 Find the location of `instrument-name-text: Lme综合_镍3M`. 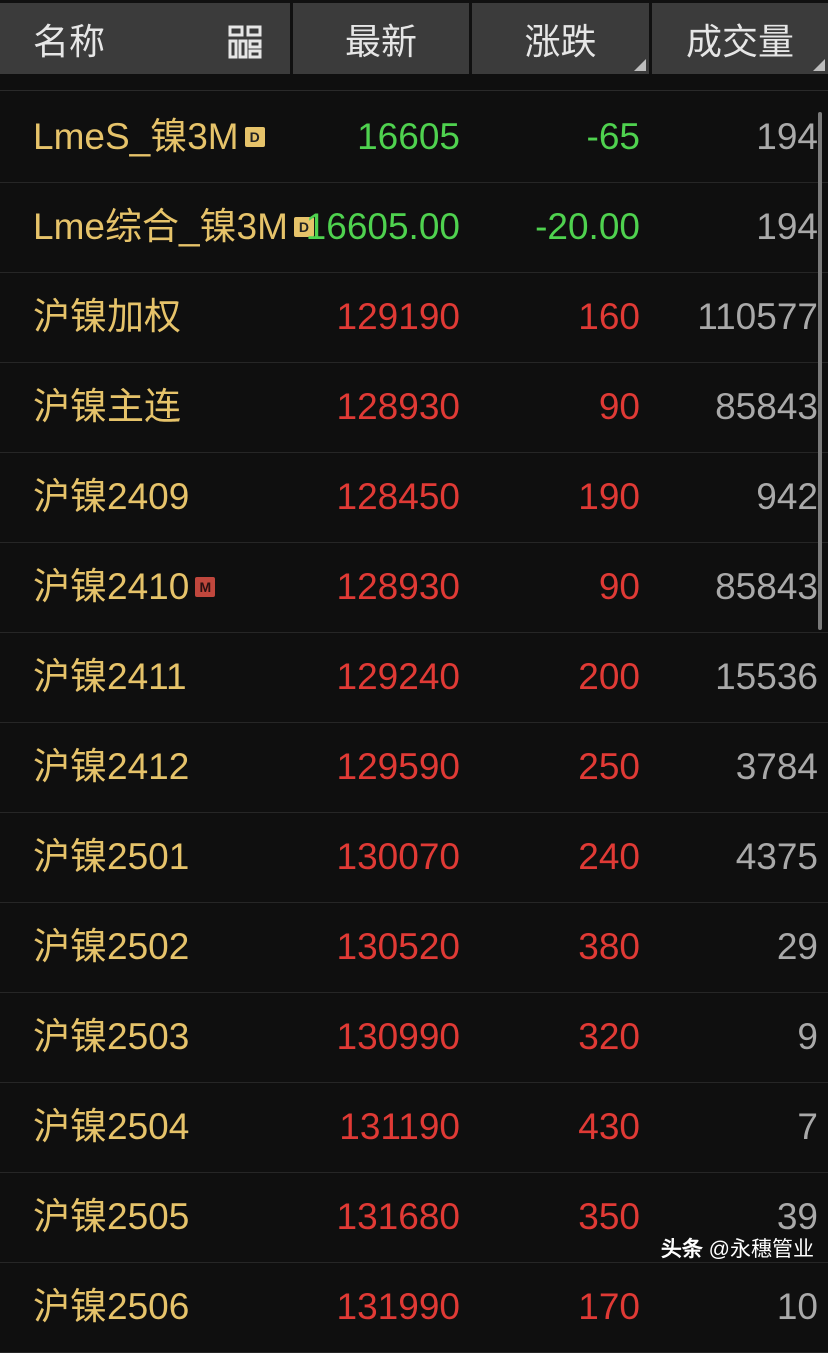

instrument-name-text: Lme综合_镍3M is located at coordinates (160, 226).